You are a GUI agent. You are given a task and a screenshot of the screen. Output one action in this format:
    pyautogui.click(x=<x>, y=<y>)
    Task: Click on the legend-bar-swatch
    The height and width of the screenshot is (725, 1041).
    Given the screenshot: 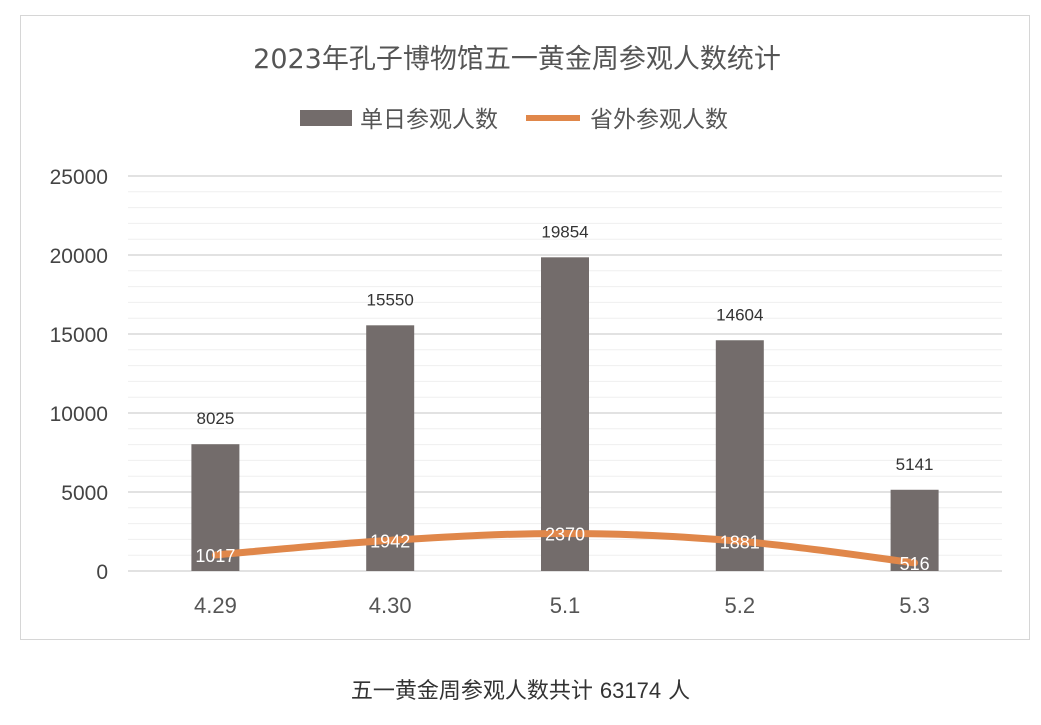 What is the action you would take?
    pyautogui.click(x=326, y=118)
    